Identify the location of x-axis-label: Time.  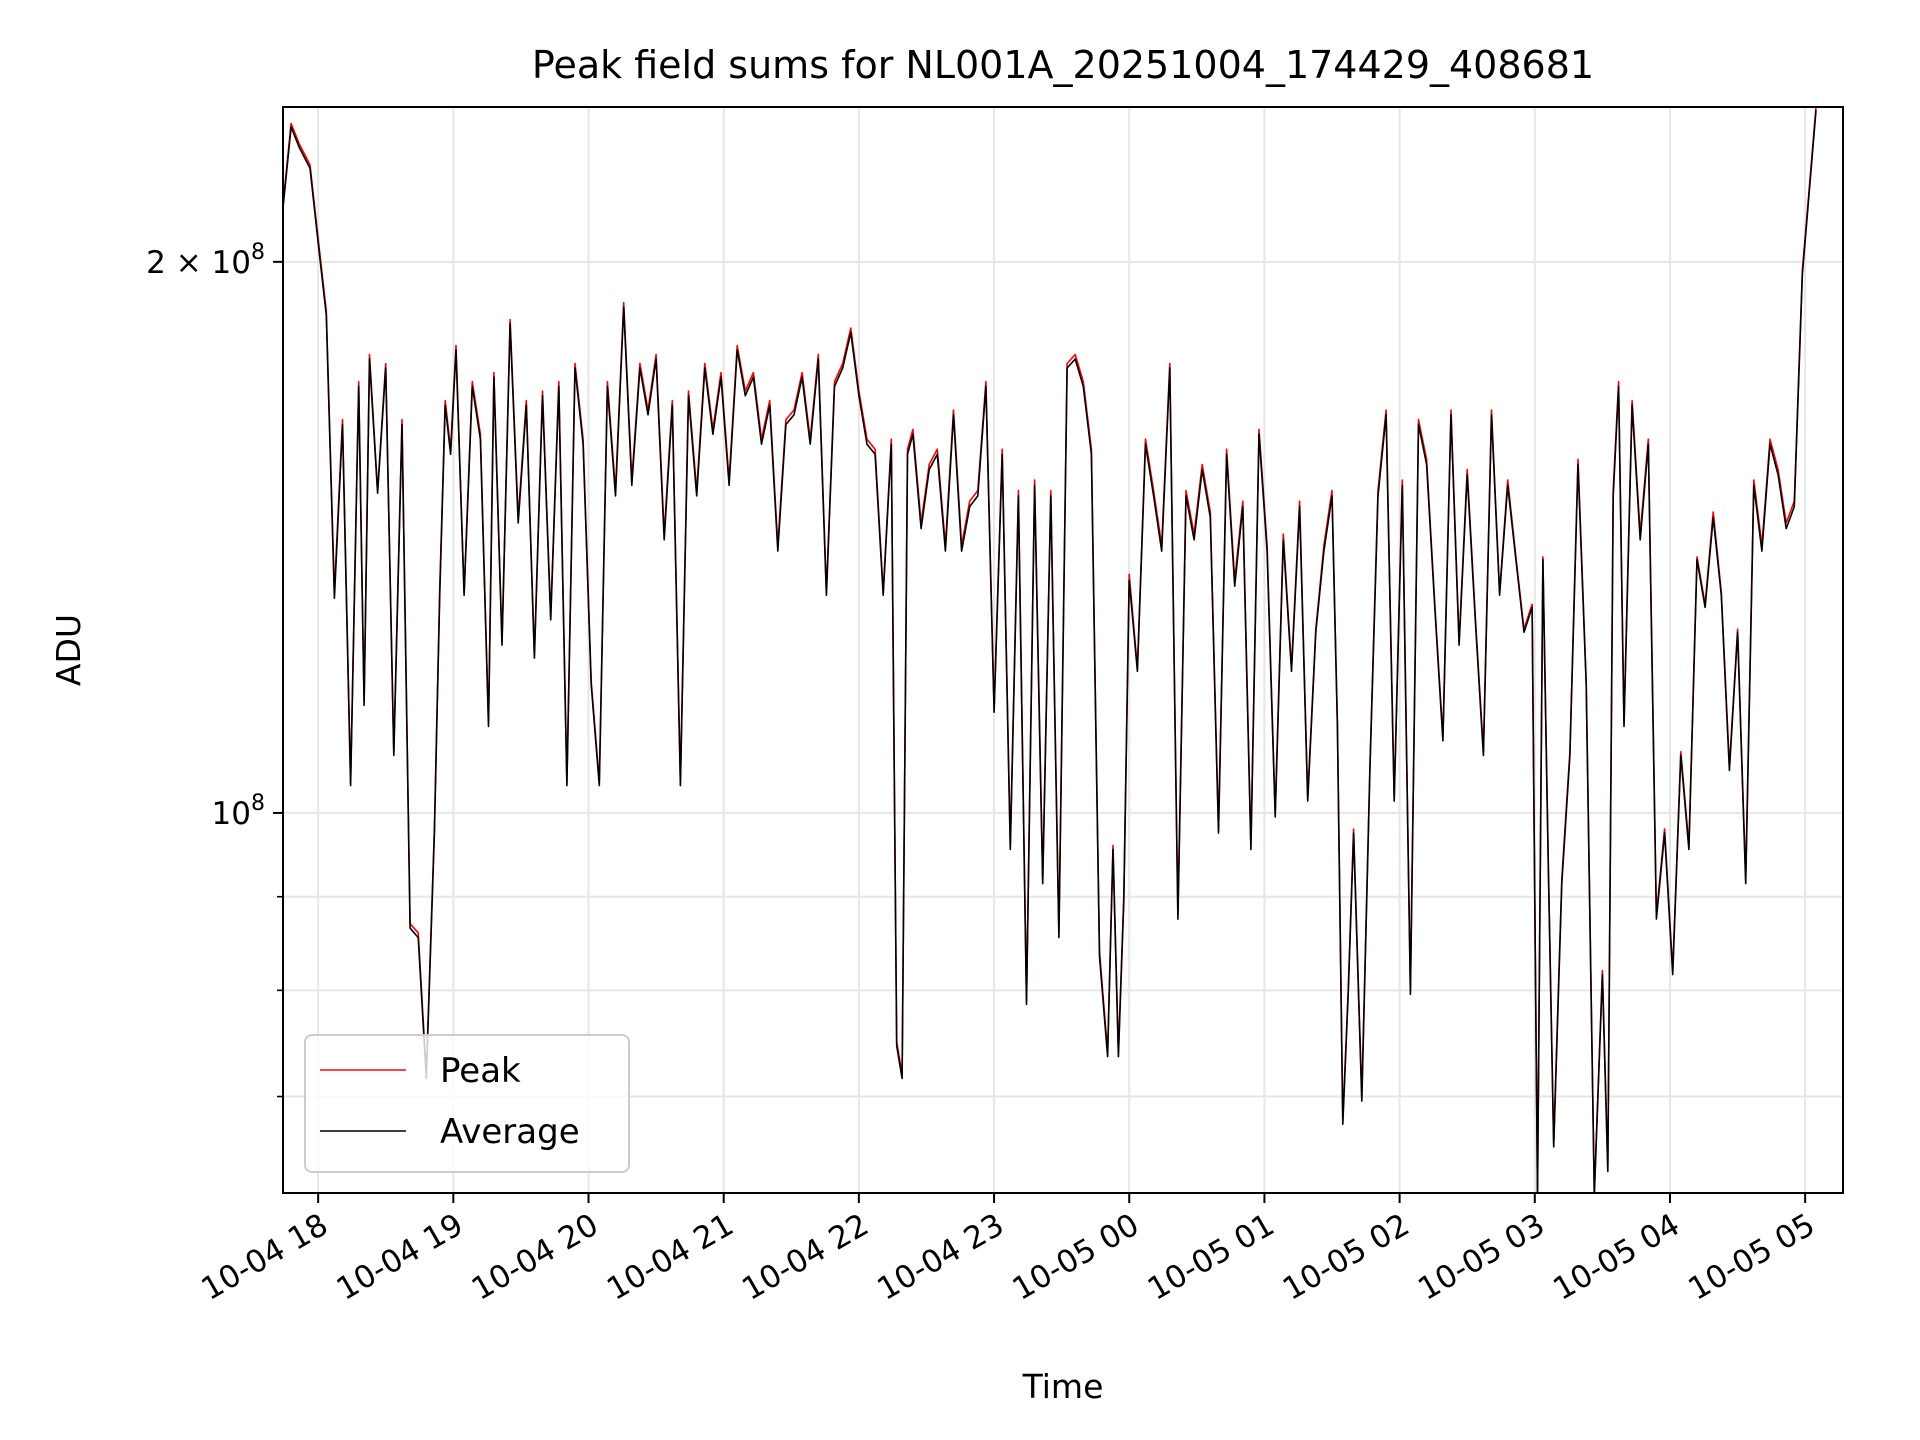
(1063, 1386).